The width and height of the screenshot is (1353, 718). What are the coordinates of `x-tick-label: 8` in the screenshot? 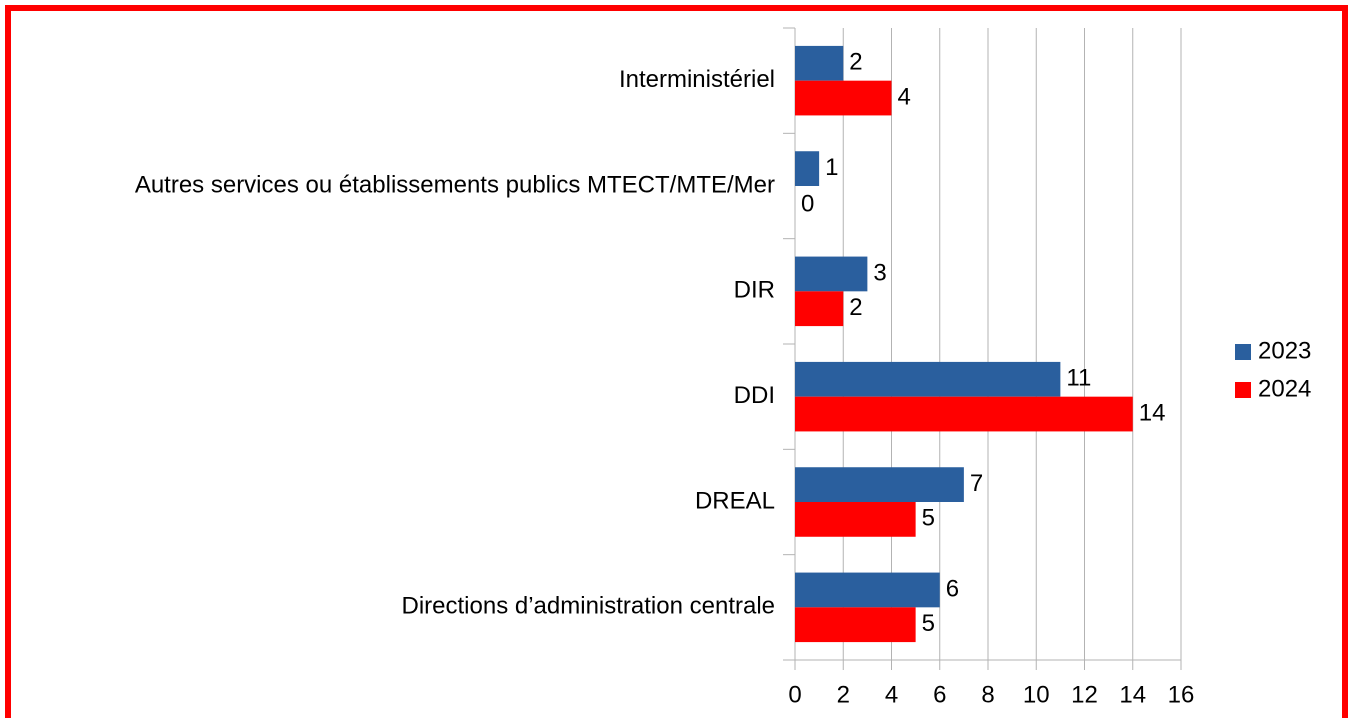 It's located at (987, 694).